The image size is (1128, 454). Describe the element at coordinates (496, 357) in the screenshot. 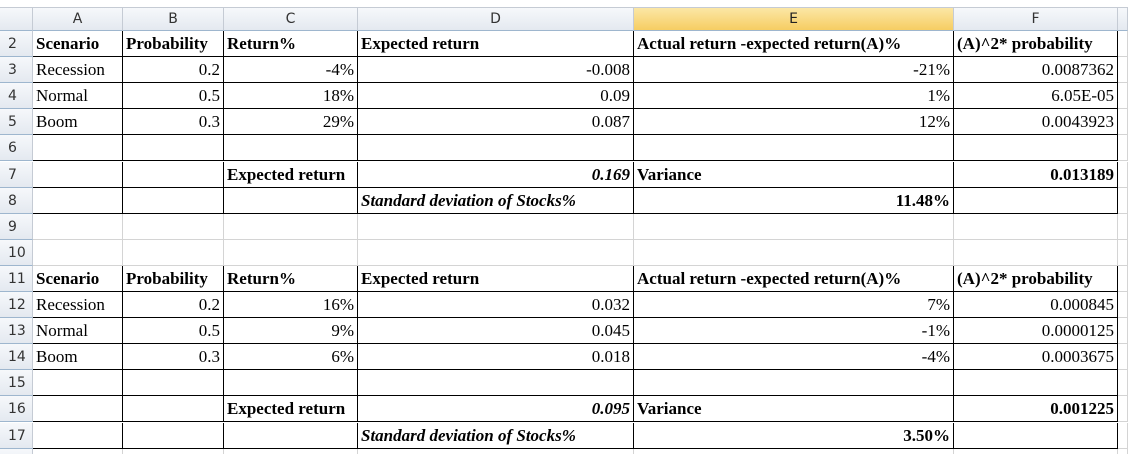

I see `cell: 0.018` at that location.